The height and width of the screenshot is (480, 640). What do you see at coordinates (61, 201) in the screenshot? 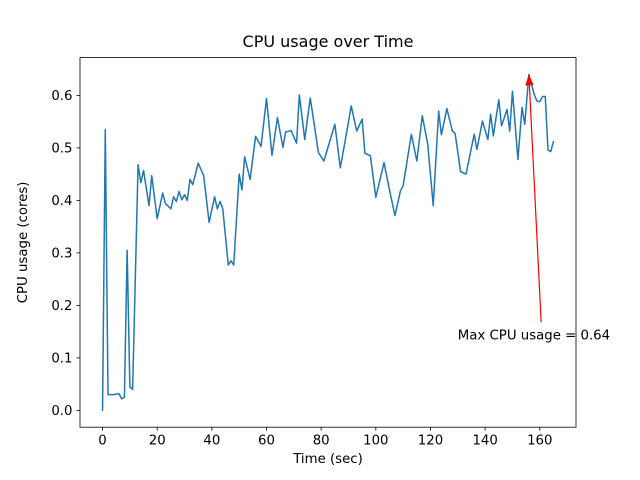
I see `y-tick-label: 0.4` at bounding box center [61, 201].